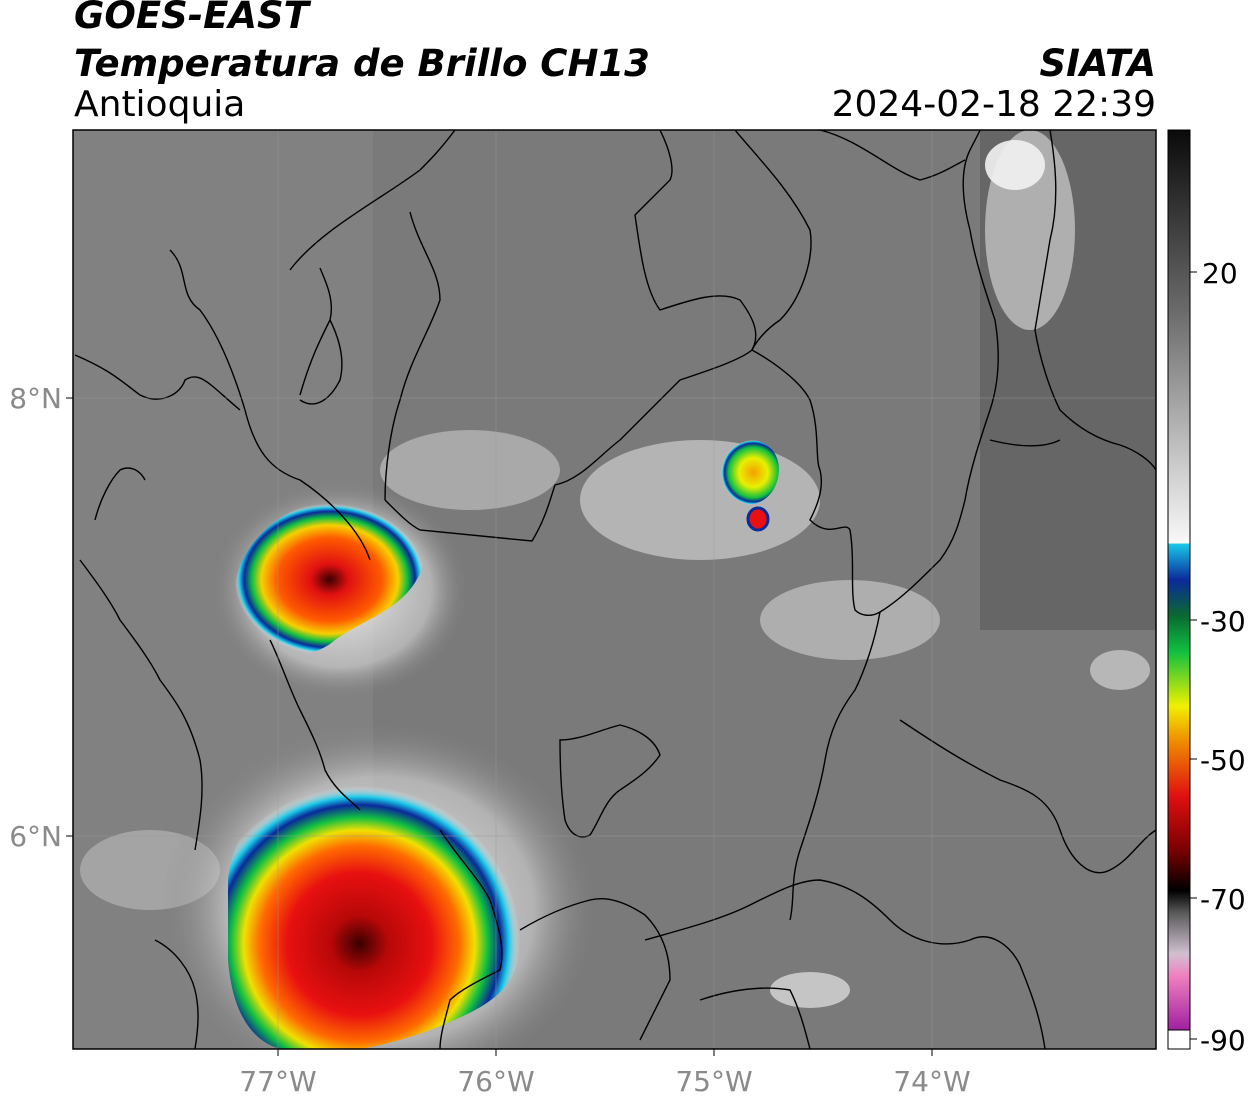  I want to click on lat-tick-label: 8°N, so click(35, 398).